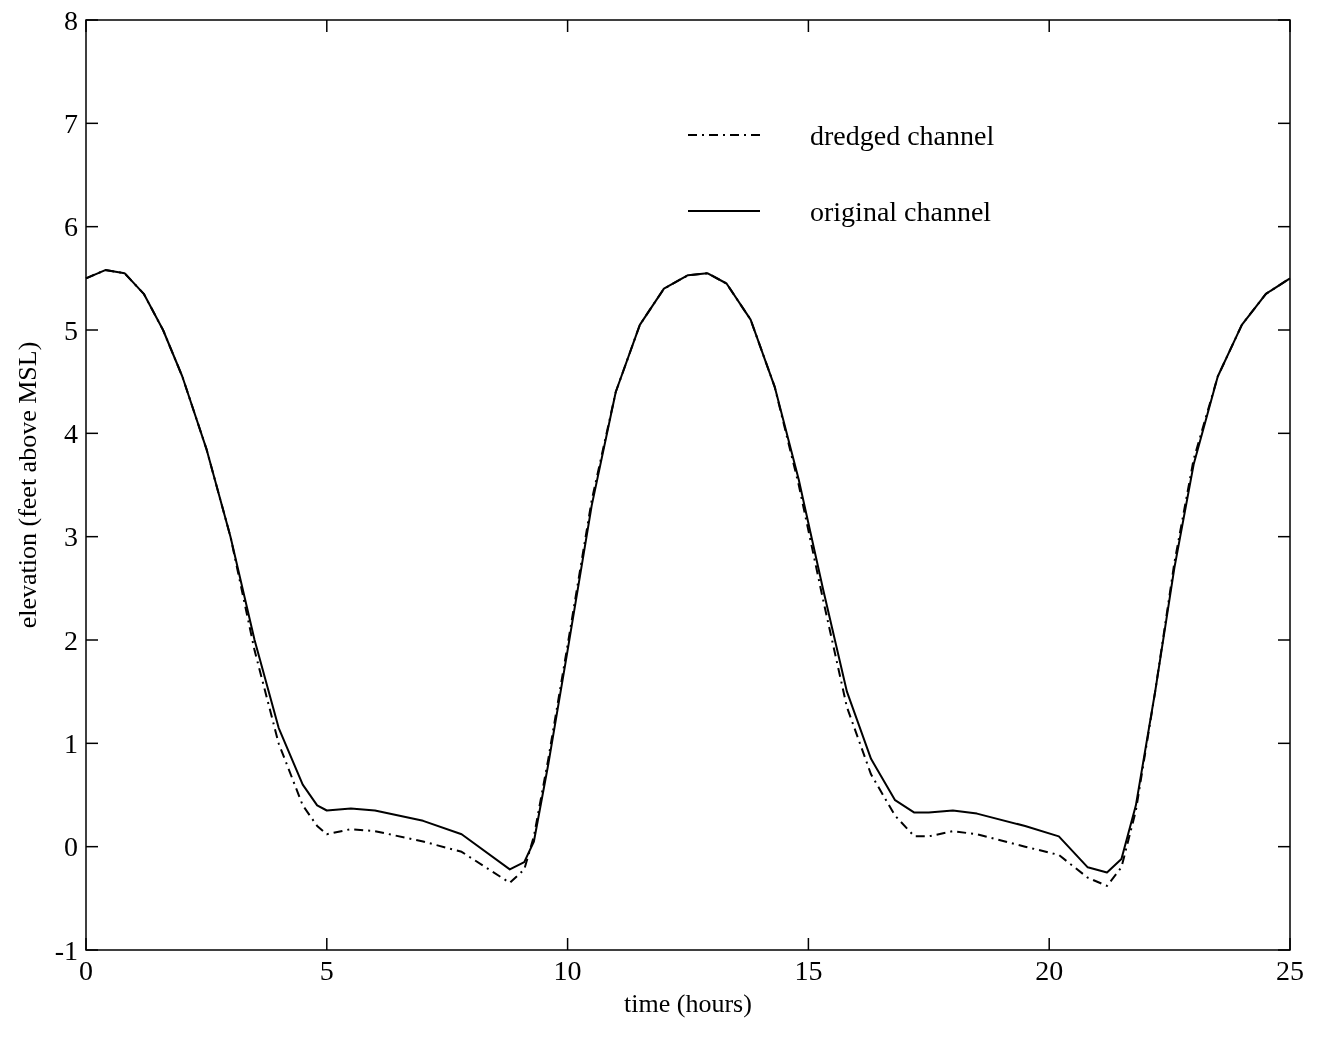  I want to click on y-axis-title: elevation (feet above MSL), so click(27, 485).